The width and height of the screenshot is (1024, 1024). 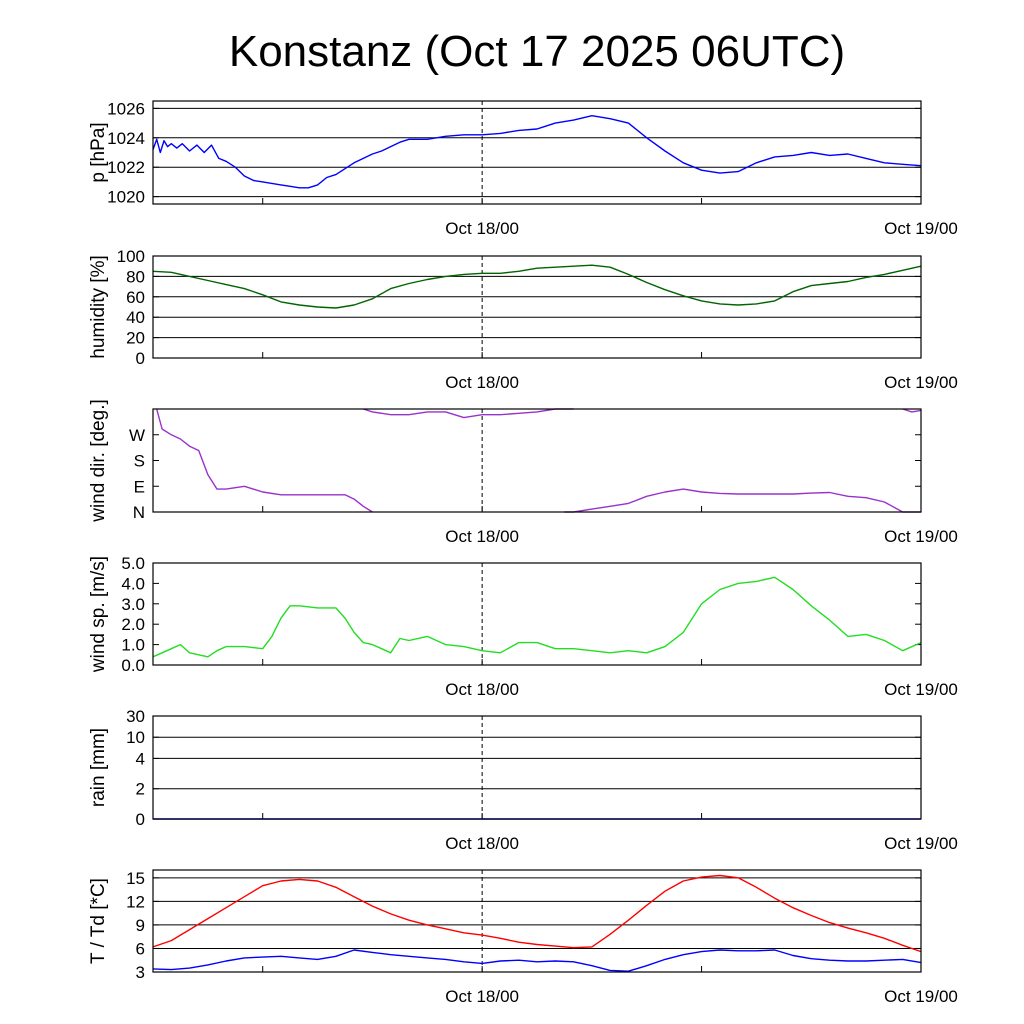 I want to click on rain-xtick-label: Oct 18/00, so click(x=482, y=843).